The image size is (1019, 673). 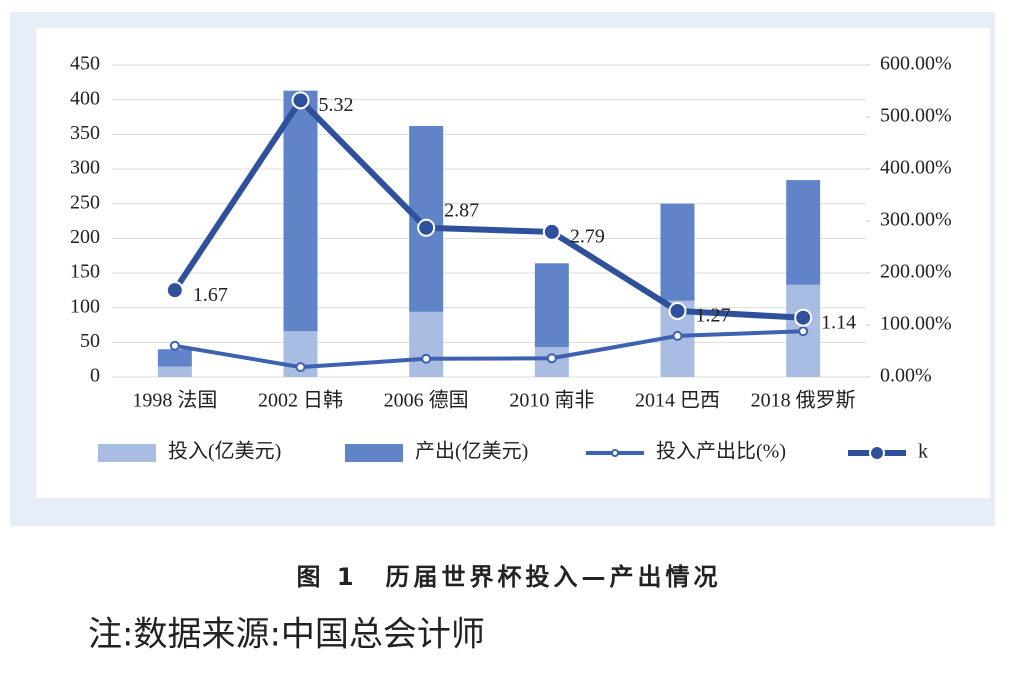 I want to click on note: 注:数据来源:中国总会计师, so click(x=286, y=635).